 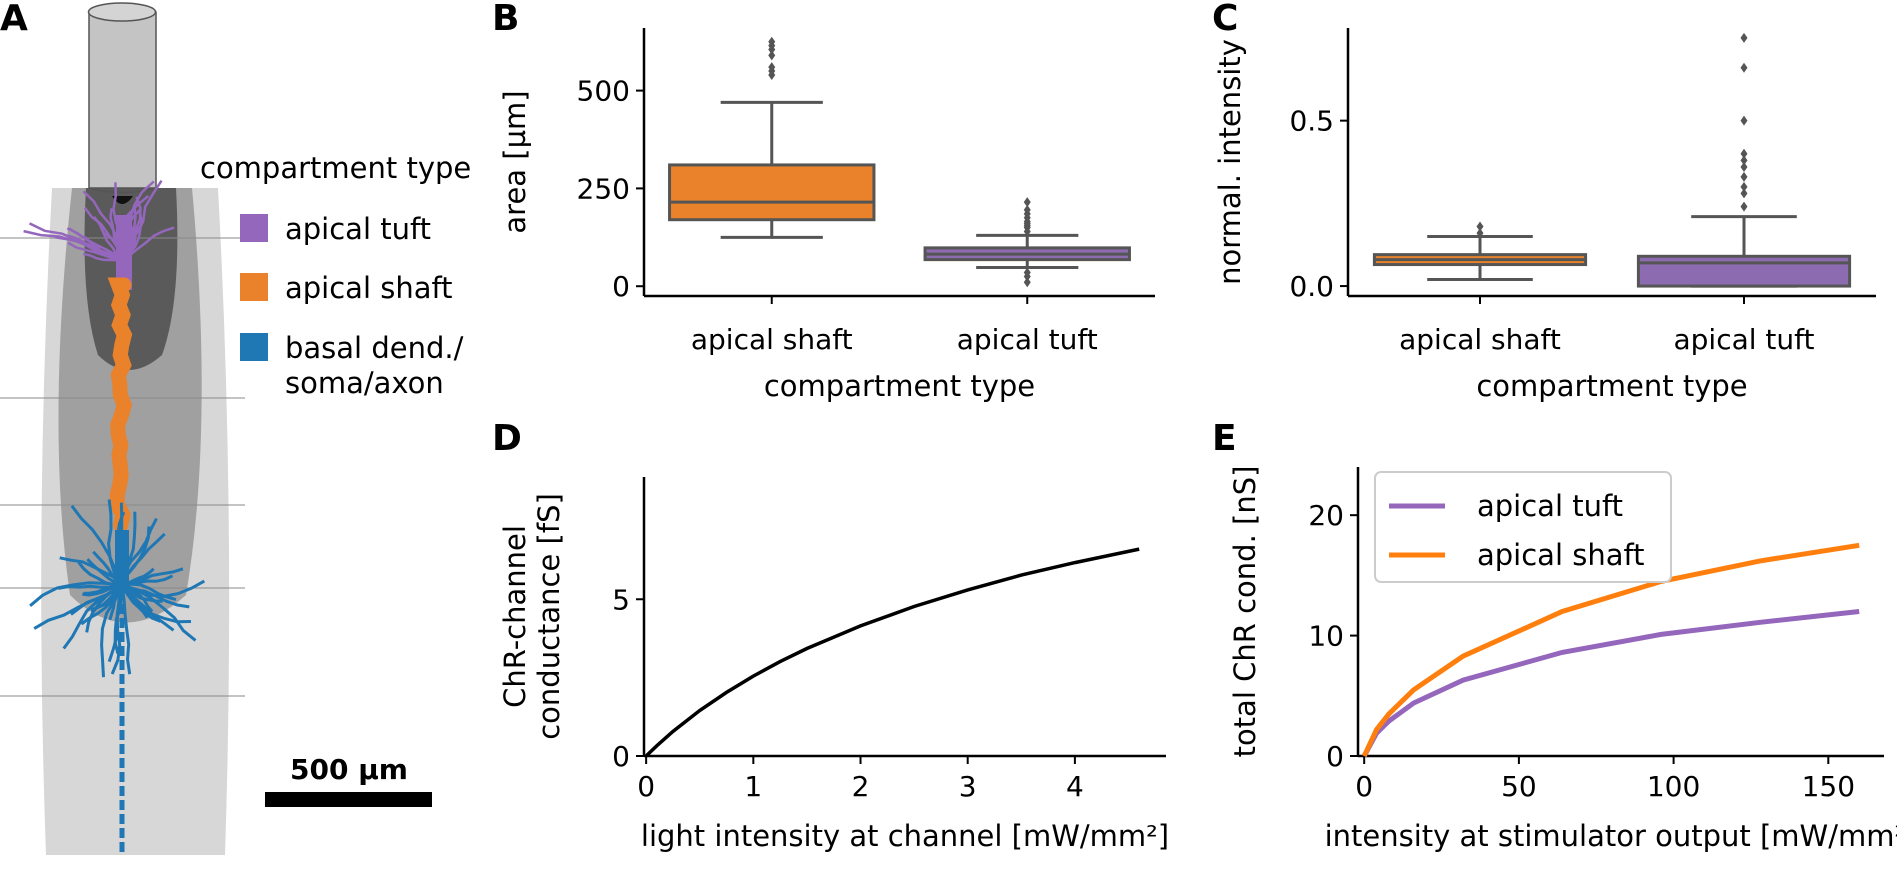 What do you see at coordinates (861, 786) in the screenshot?
I see `x-tick-label: 2` at bounding box center [861, 786].